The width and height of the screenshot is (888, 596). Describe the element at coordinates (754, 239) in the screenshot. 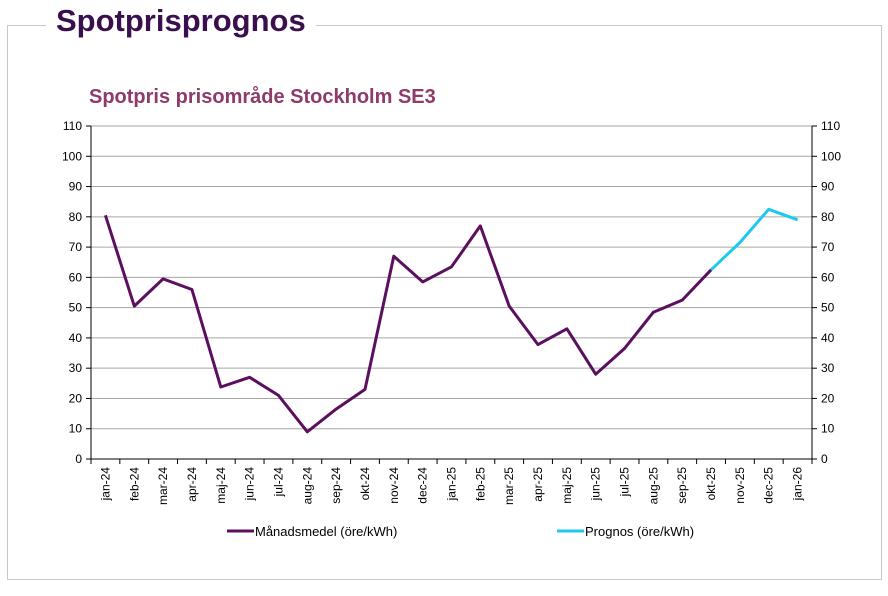

I see `series-line-prognos` at that location.